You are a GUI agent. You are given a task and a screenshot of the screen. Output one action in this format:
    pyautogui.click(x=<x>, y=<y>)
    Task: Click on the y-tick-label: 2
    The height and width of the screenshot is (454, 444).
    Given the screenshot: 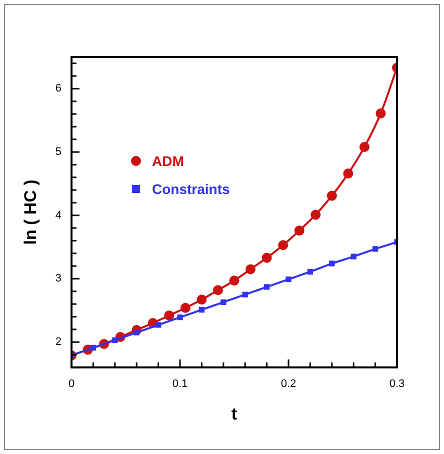 What is the action you would take?
    pyautogui.click(x=58, y=342)
    